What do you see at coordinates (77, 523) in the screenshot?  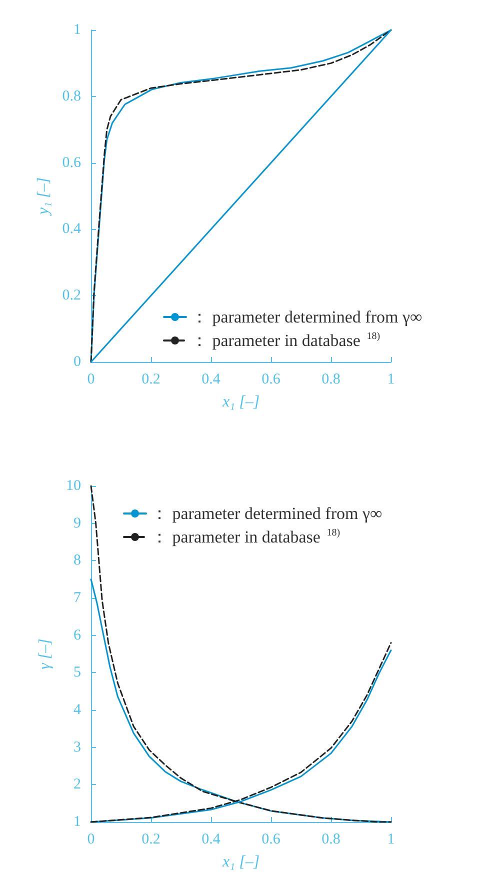 I see `y-tick-label: 9` at bounding box center [77, 523].